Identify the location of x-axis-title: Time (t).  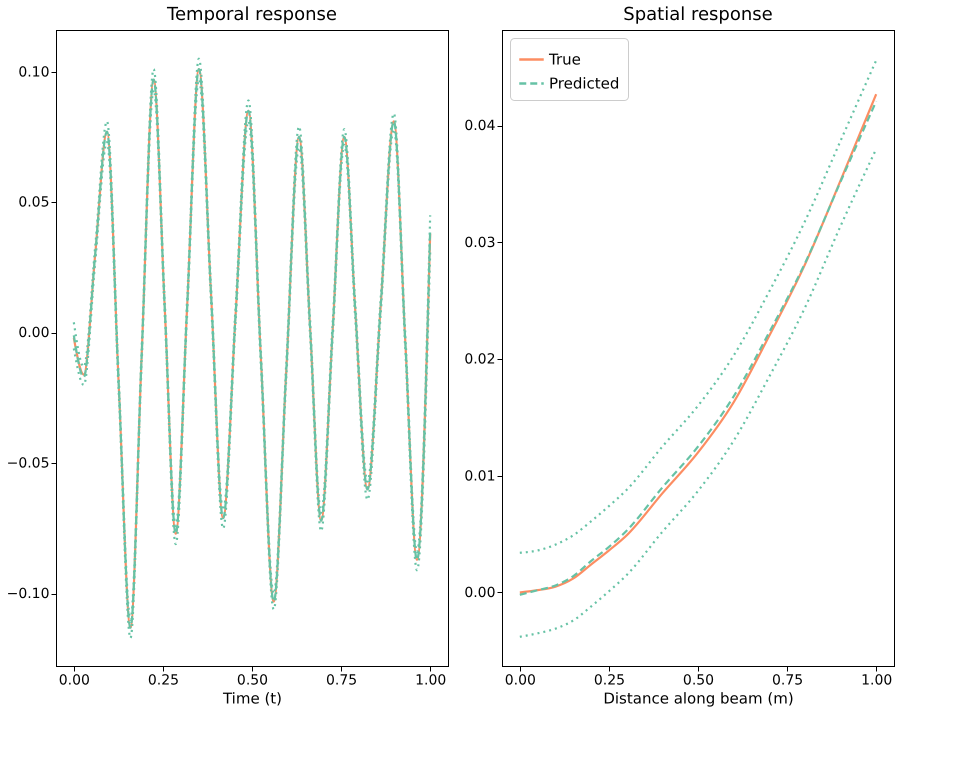
(252, 699).